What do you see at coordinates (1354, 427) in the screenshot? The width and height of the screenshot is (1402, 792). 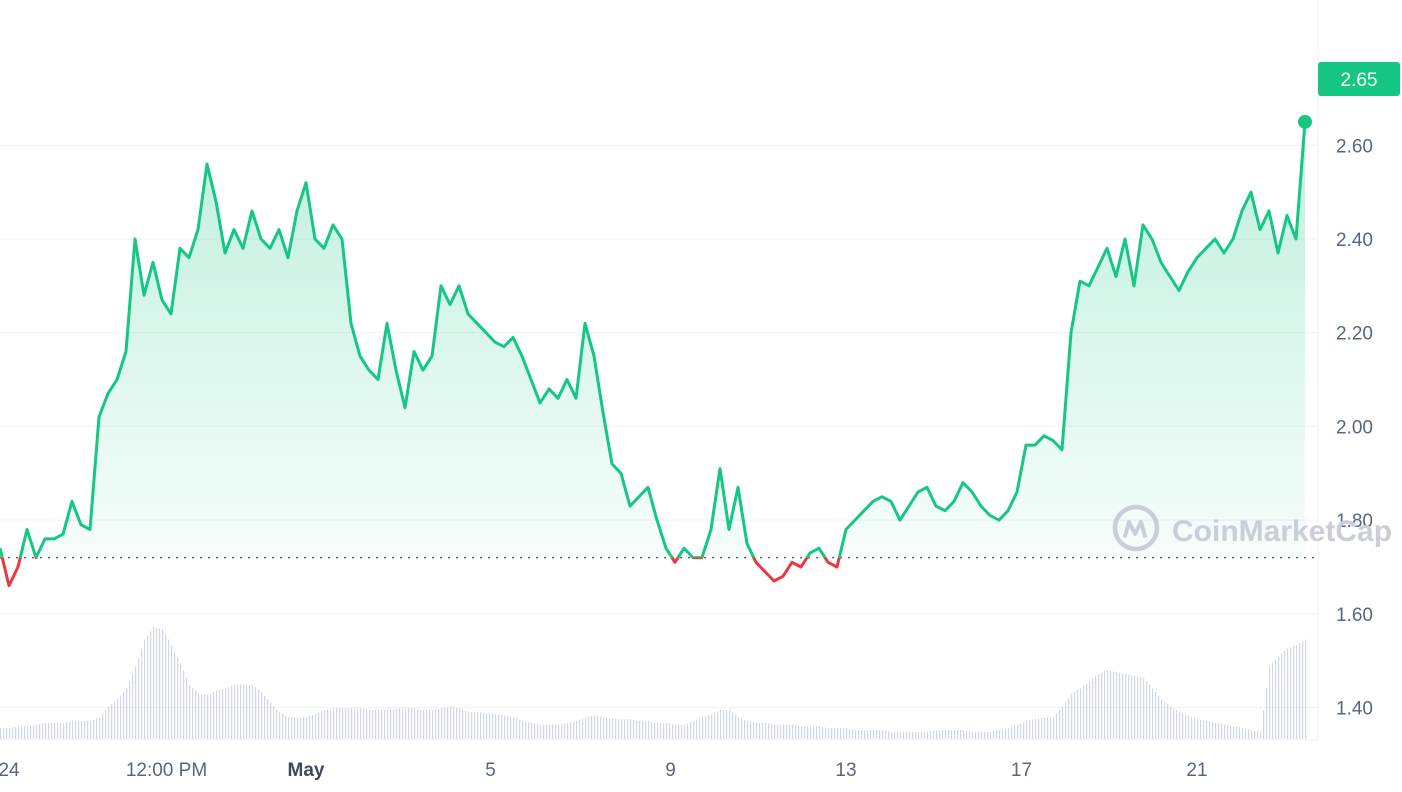 I see `y-tick-label: 2.00` at bounding box center [1354, 427].